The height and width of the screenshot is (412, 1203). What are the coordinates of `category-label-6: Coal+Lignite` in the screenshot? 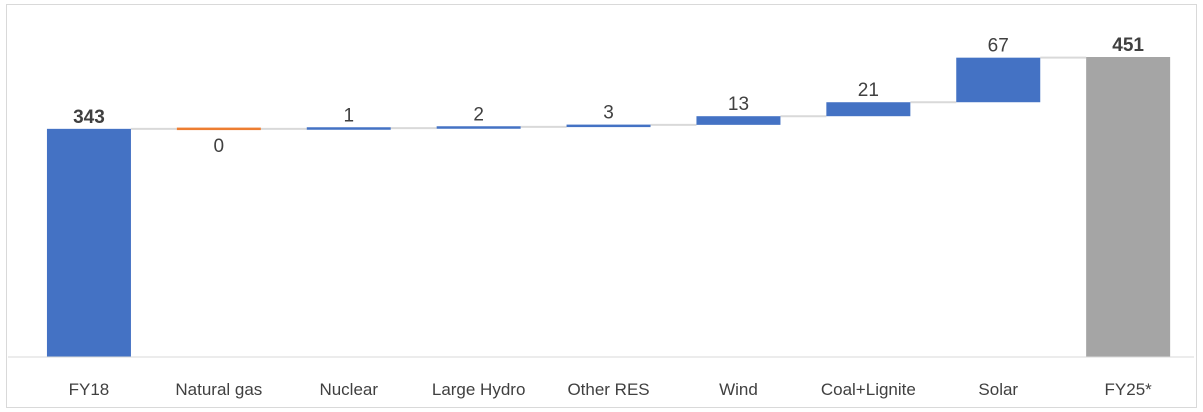 It's located at (868, 389).